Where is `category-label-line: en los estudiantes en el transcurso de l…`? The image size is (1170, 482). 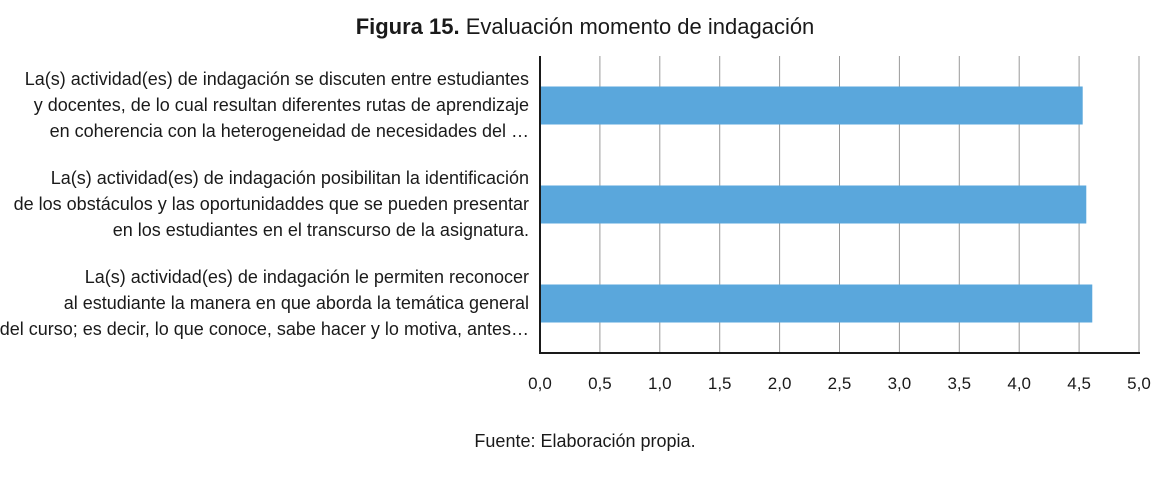 category-label-line: en los estudiantes en el transcurso de l… is located at coordinates (320, 229).